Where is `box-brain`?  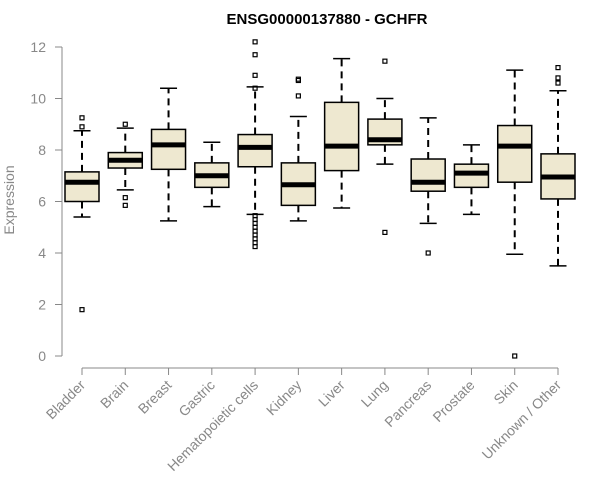 box-brain is located at coordinates (125, 164).